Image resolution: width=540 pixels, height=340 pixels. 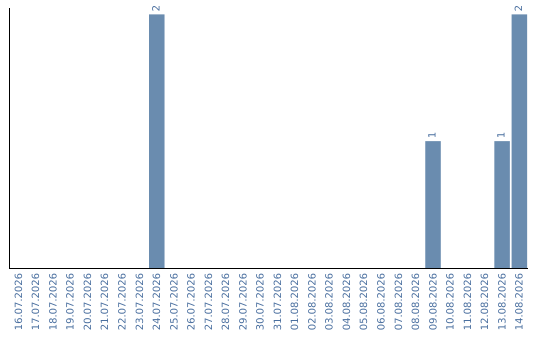 What do you see at coordinates (71, 301) in the screenshot?
I see `x-tick-label: 19.07.2026` at bounding box center [71, 301].